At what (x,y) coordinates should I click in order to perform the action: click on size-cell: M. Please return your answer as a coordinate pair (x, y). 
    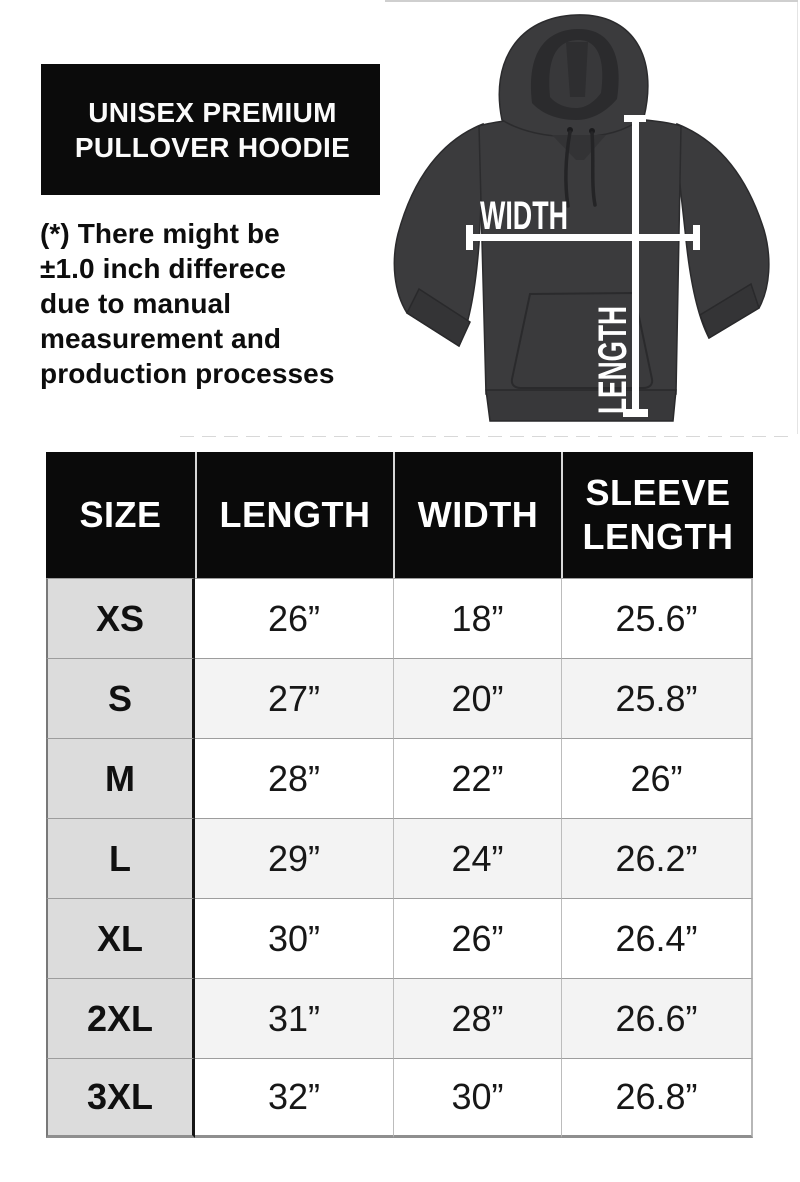
    Looking at the image, I should click on (120, 778).